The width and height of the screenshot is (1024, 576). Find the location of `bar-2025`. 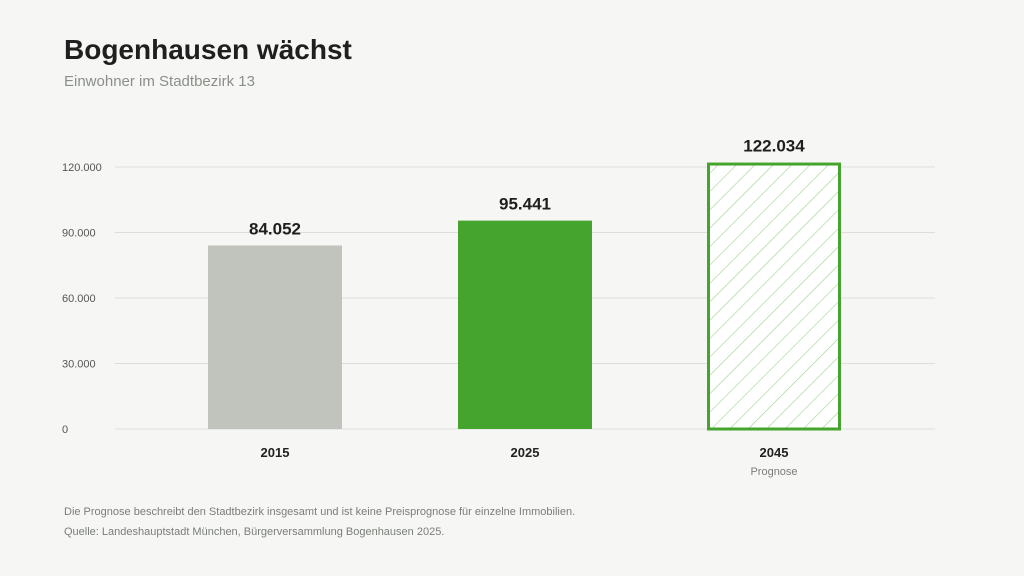

bar-2025 is located at coordinates (525, 324).